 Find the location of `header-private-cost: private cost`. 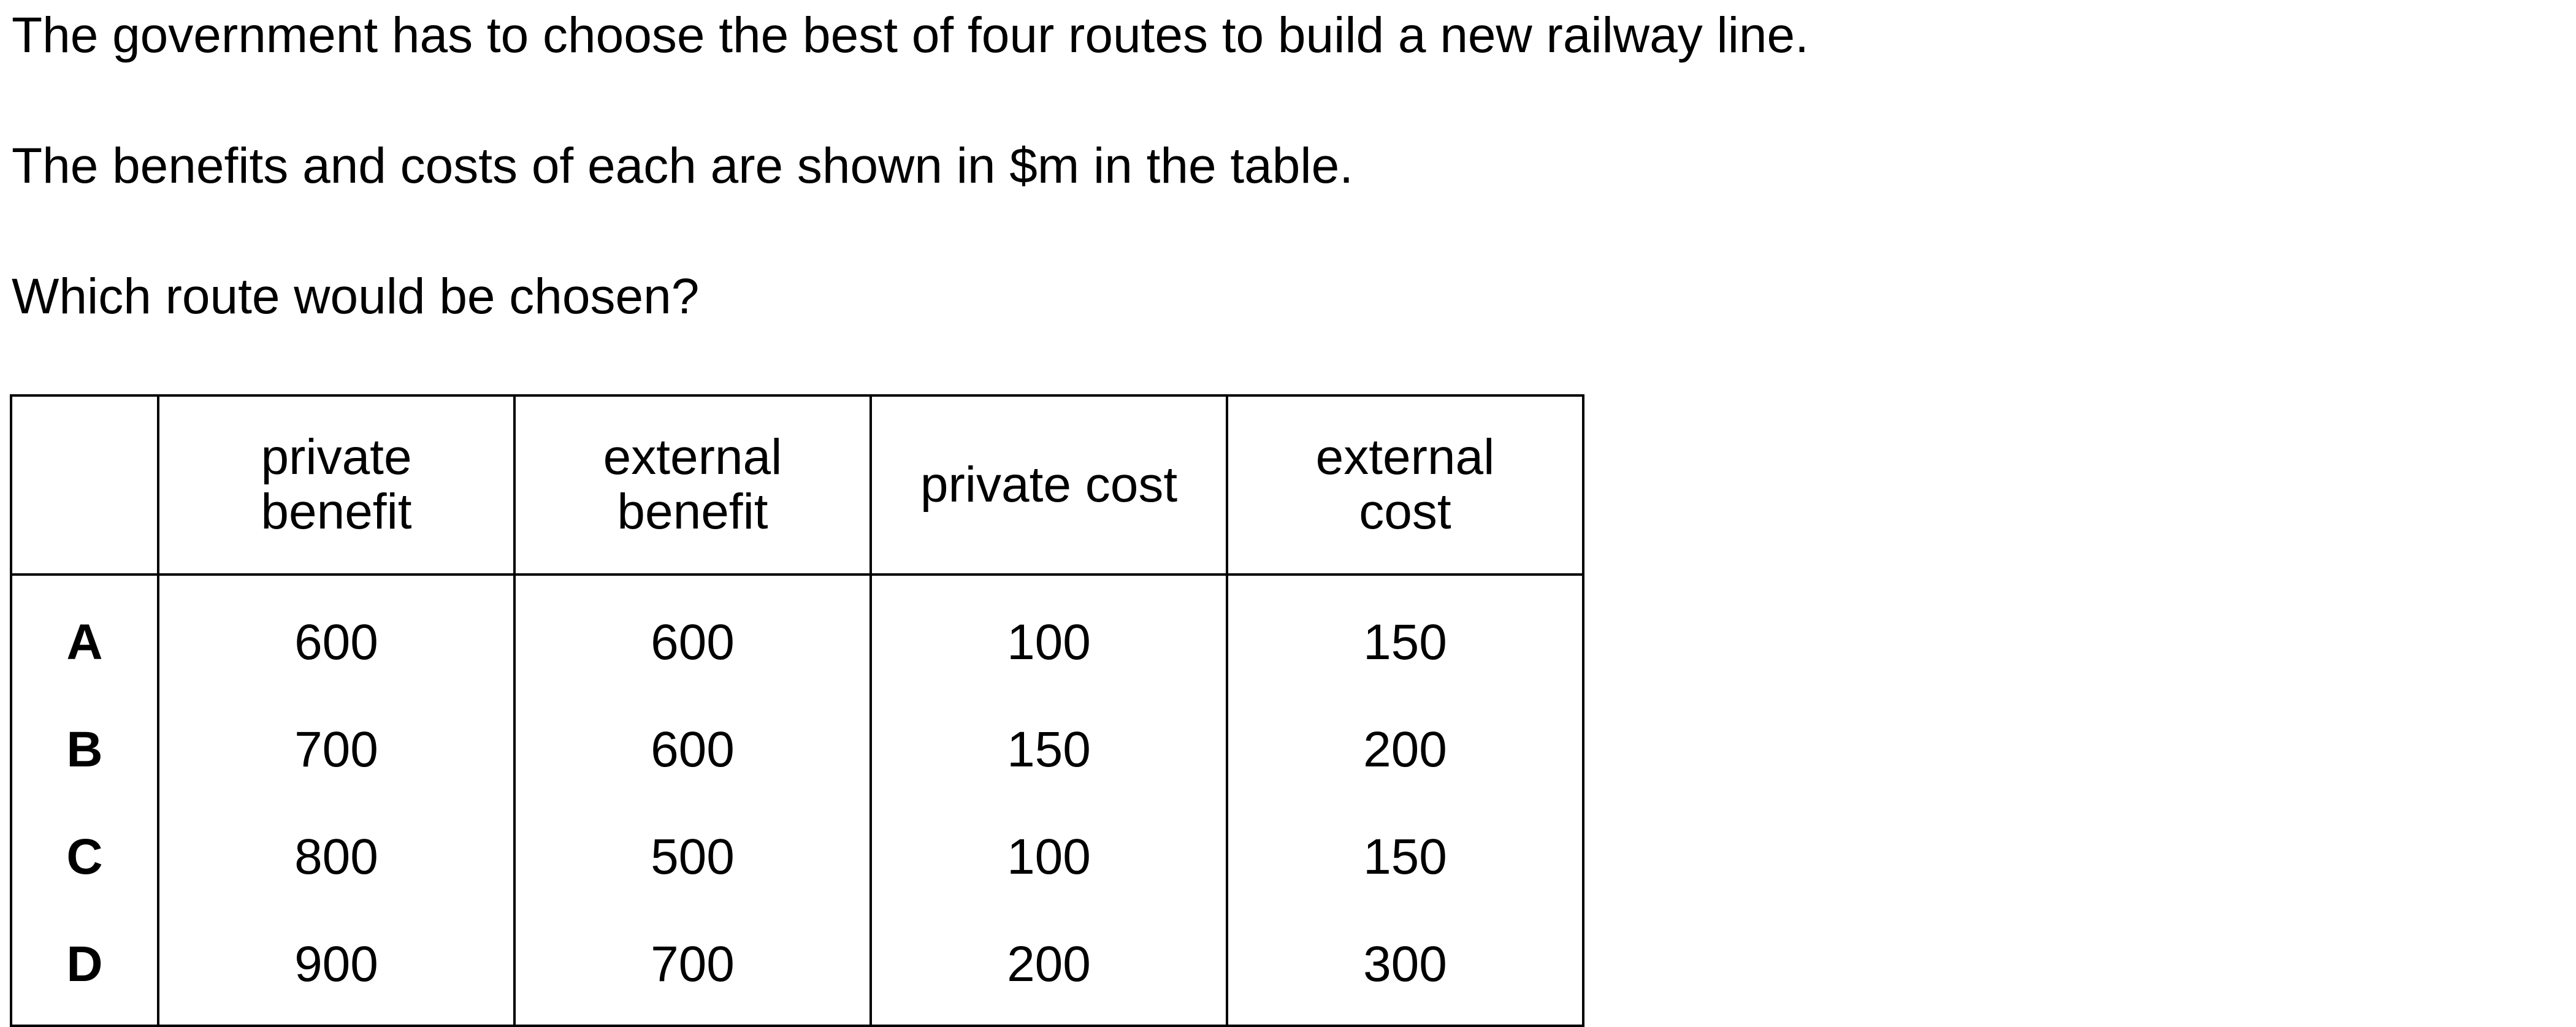

header-private-cost: private cost is located at coordinates (1048, 485).